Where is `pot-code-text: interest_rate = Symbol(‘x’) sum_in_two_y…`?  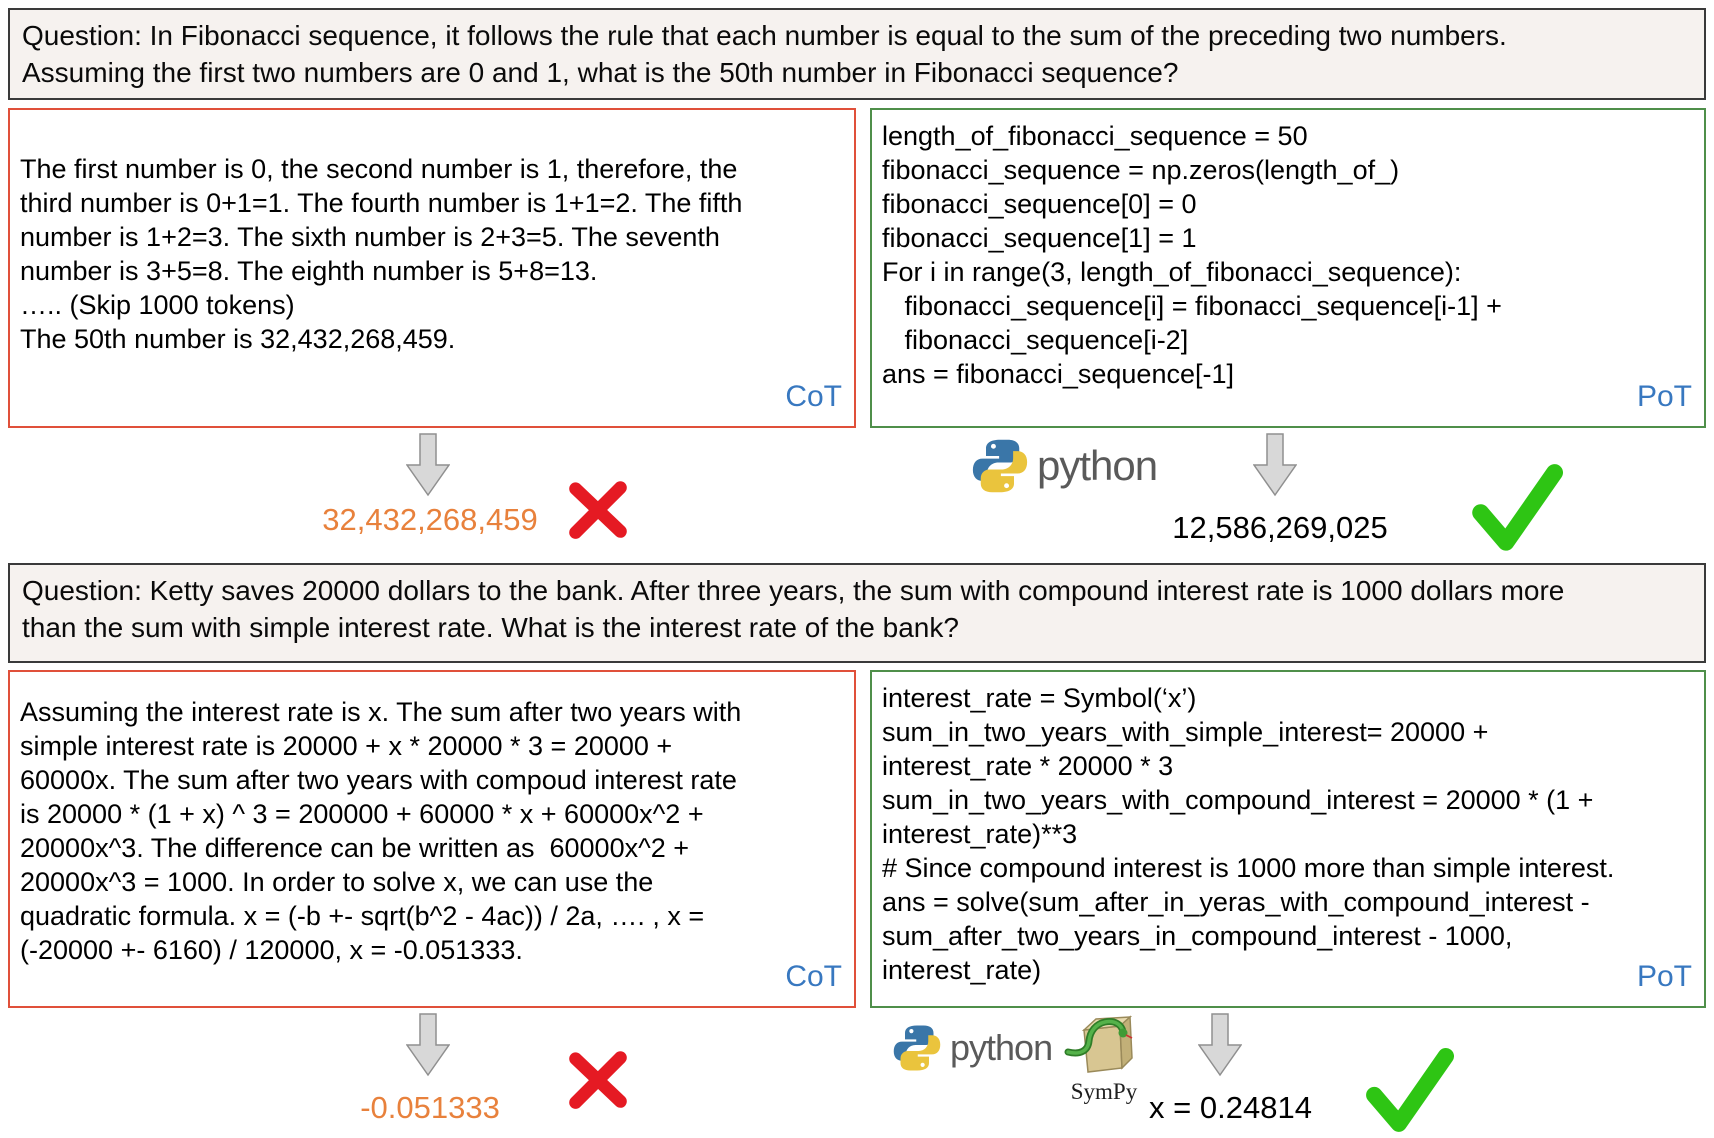
pot-code-text: interest_rate = Symbol(‘x’) sum_in_two_y… is located at coordinates (1248, 834).